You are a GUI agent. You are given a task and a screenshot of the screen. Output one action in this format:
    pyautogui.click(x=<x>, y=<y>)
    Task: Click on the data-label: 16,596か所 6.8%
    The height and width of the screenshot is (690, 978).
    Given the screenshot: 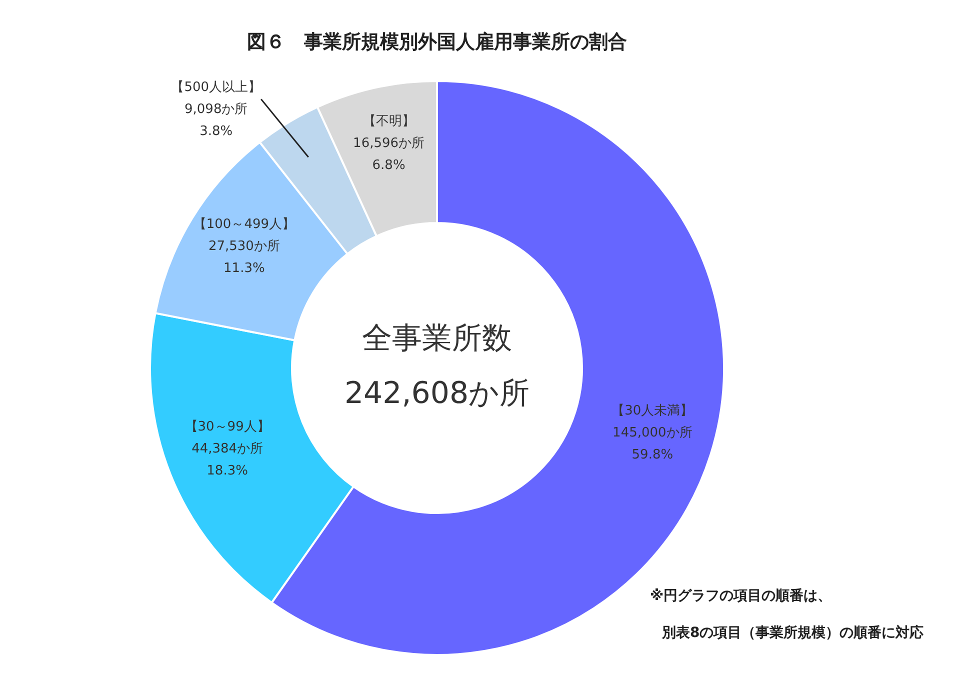 What is the action you would take?
    pyautogui.click(x=389, y=155)
    